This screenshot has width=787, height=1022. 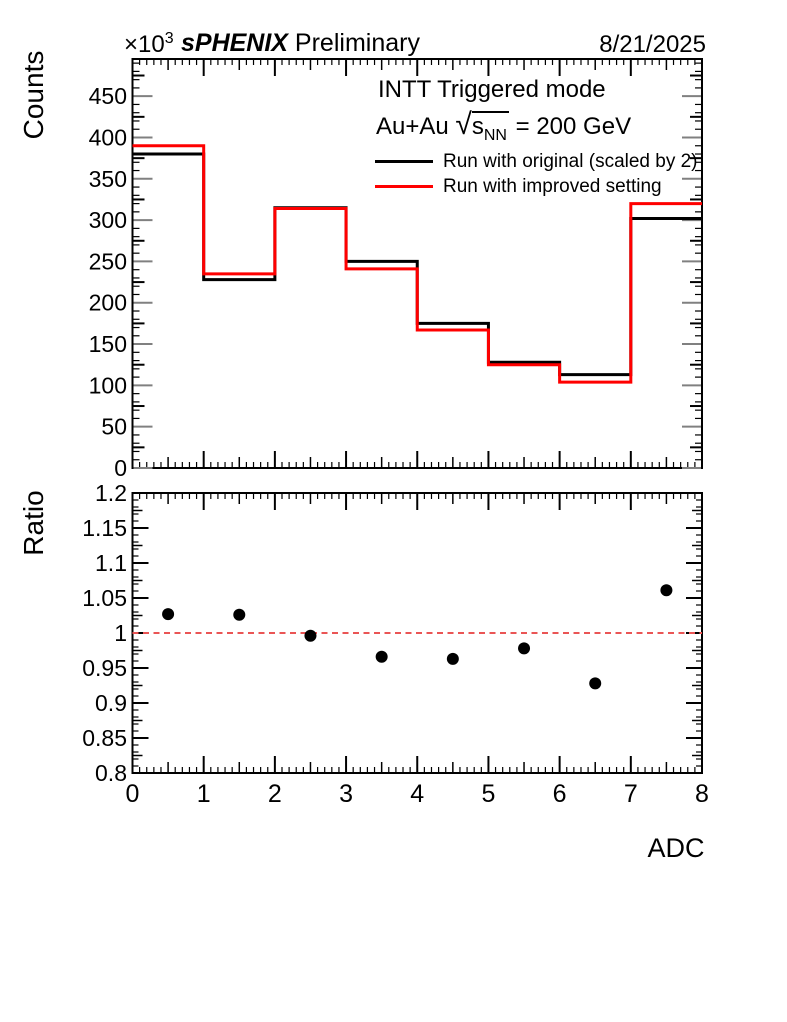 I want to click on x-tick-label: 3, so click(x=346, y=794).